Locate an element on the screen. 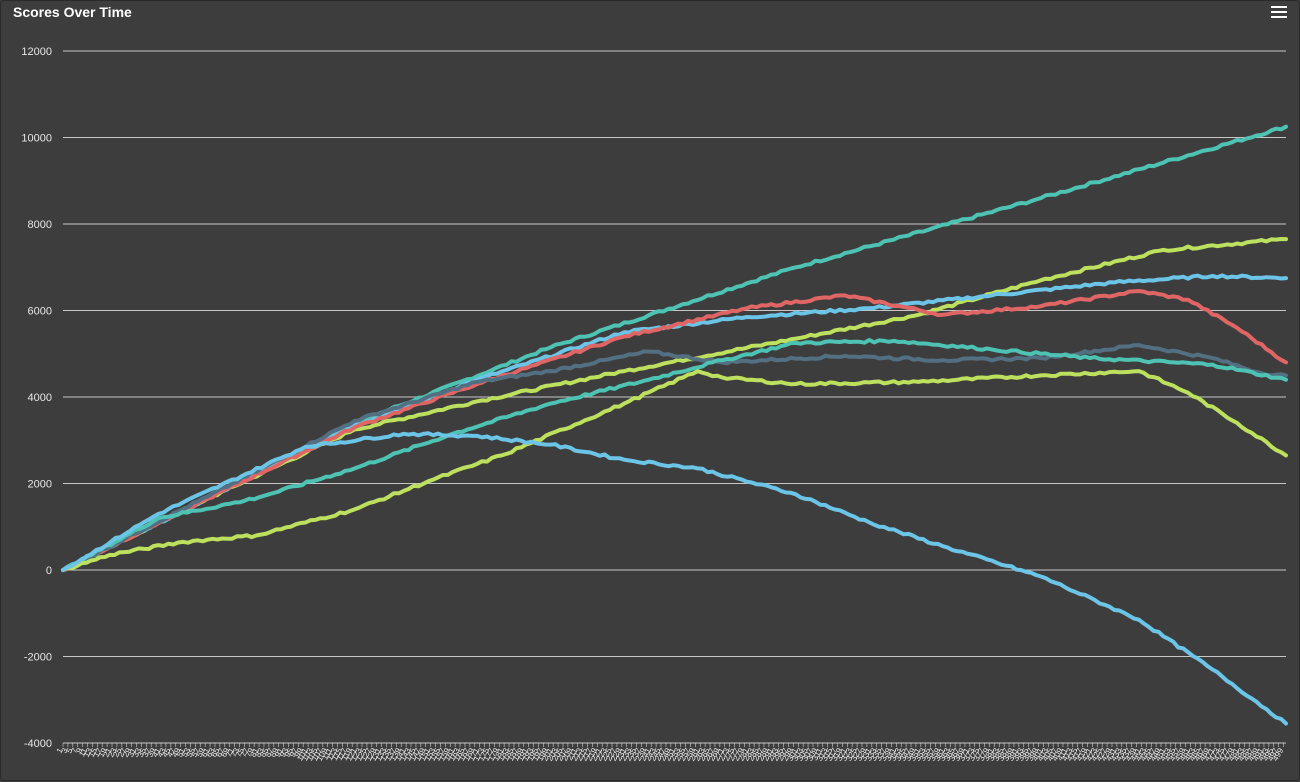 Image resolution: width=1300 pixels, height=782 pixels. y-tick-label: 2000 is located at coordinates (40, 485).